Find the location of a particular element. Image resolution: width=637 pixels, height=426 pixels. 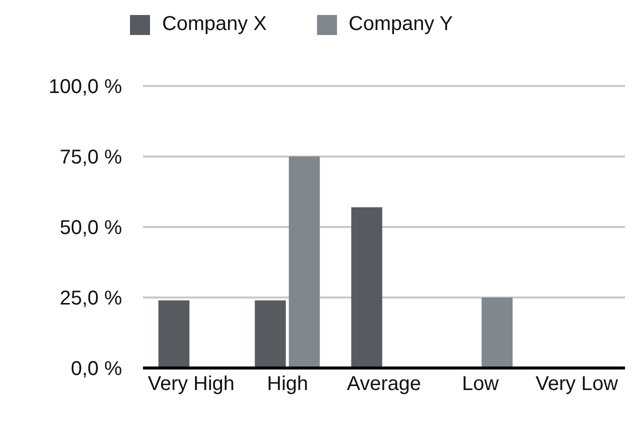

x-tick-label: Very Low is located at coordinates (577, 384).